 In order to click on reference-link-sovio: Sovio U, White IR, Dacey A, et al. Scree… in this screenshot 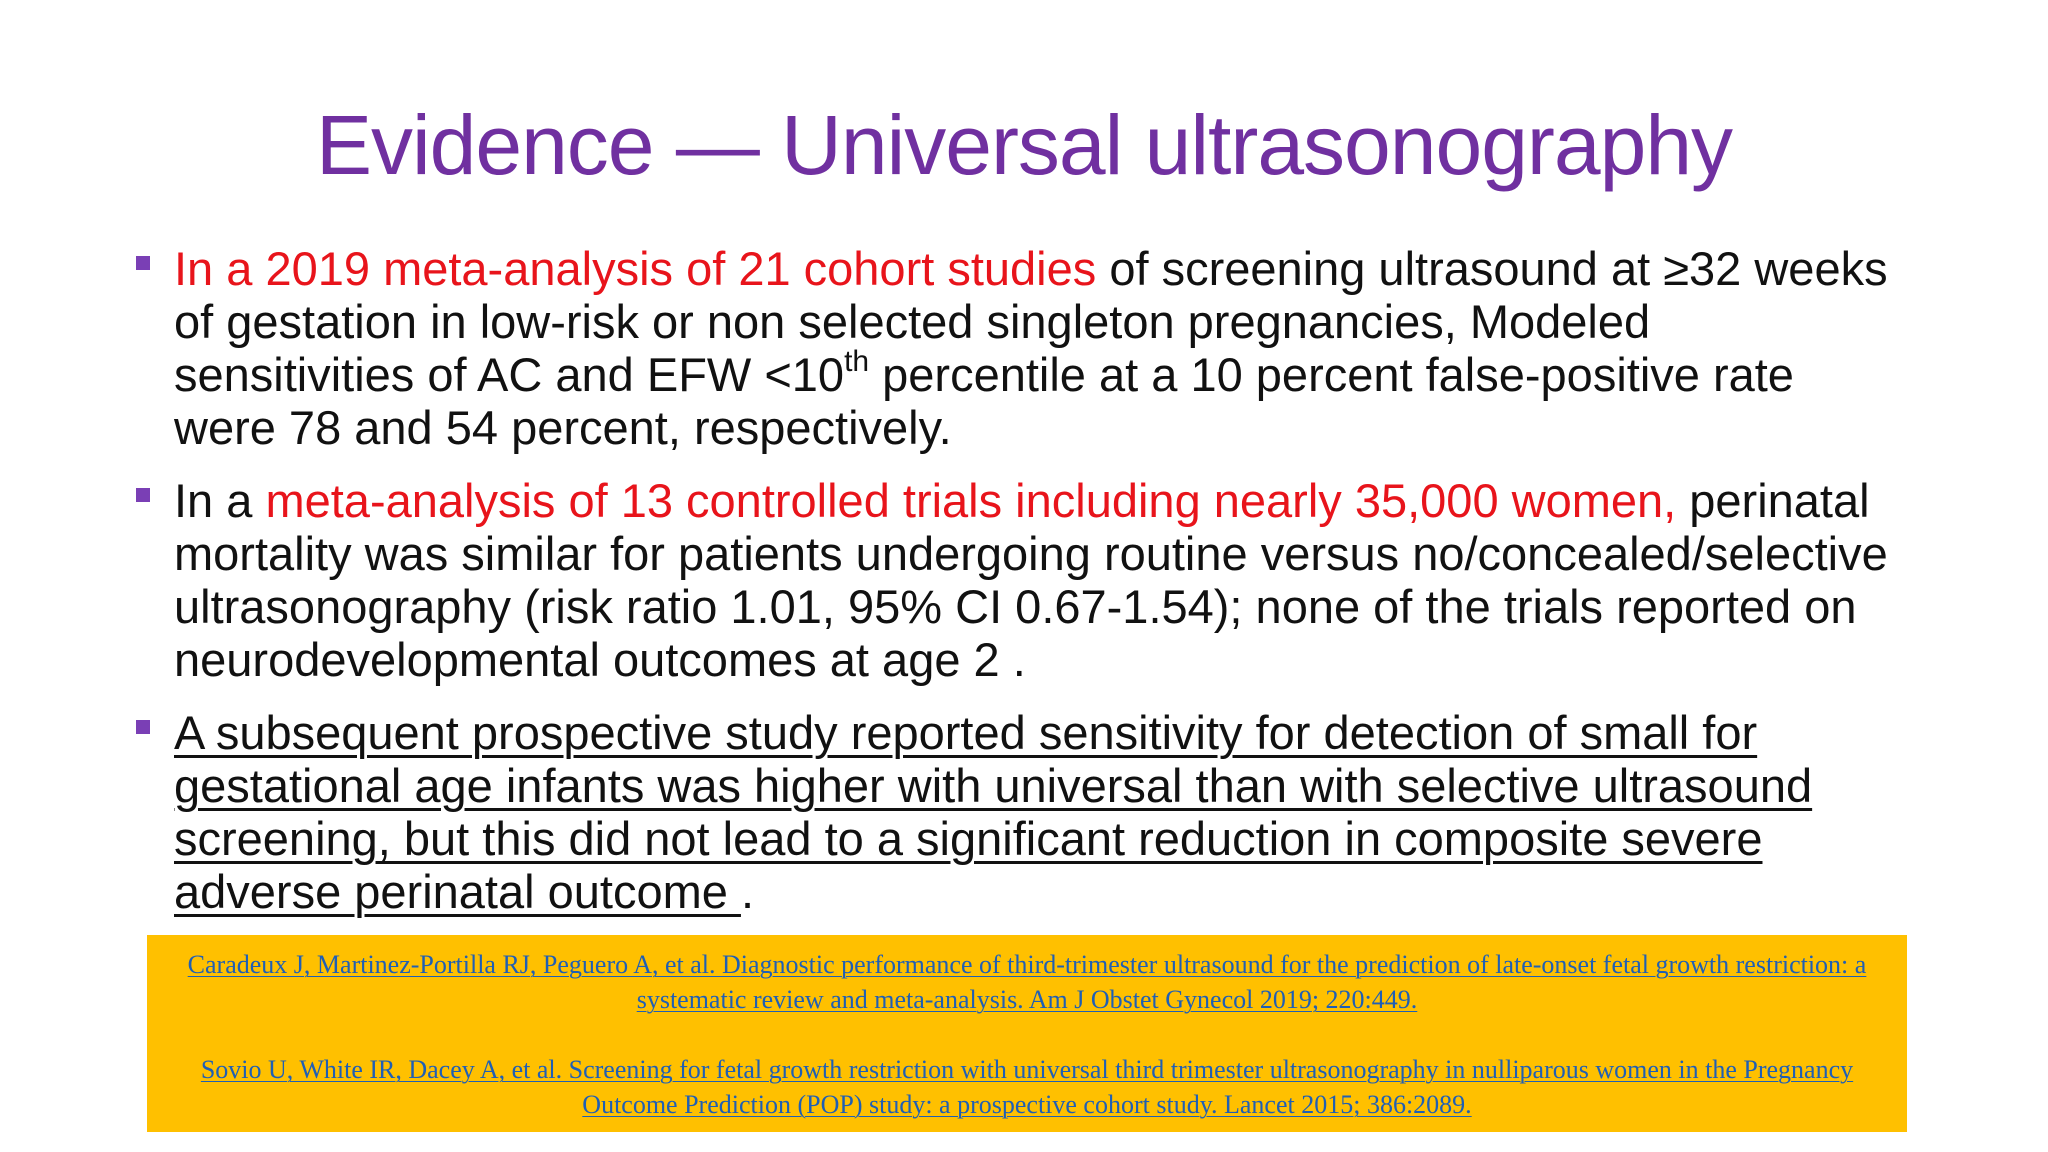, I will do `click(1027, 1087)`.